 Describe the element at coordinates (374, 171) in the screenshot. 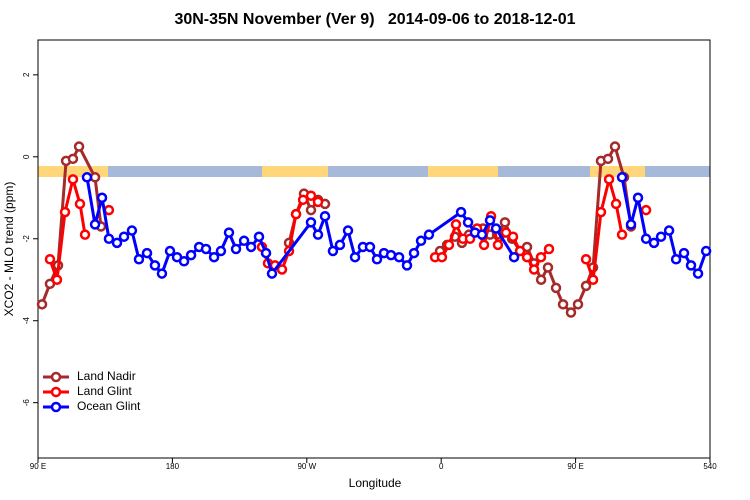

I see `land-ocean-band` at that location.